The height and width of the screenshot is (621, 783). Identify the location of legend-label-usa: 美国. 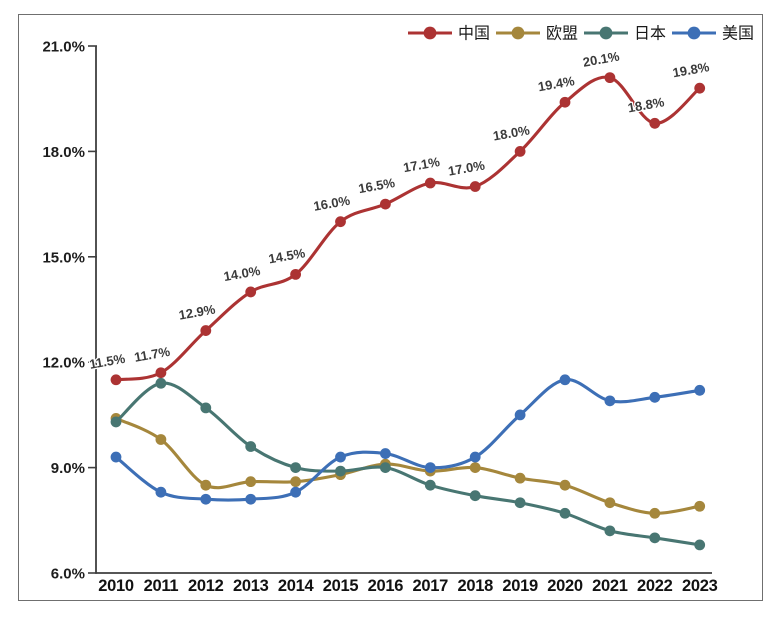
(738, 34).